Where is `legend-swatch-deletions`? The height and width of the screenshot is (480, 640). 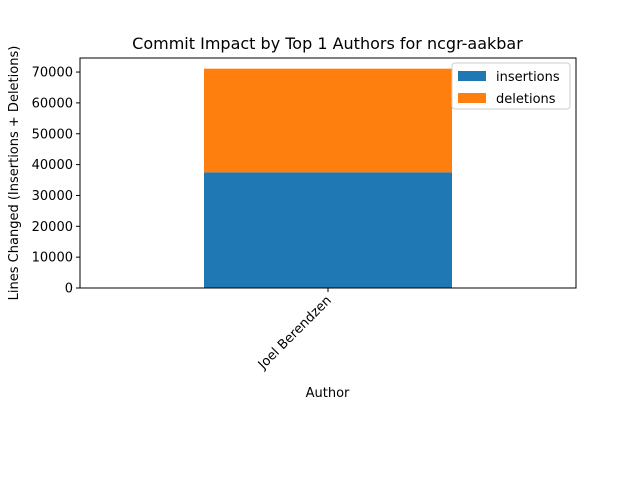 legend-swatch-deletions is located at coordinates (472, 98).